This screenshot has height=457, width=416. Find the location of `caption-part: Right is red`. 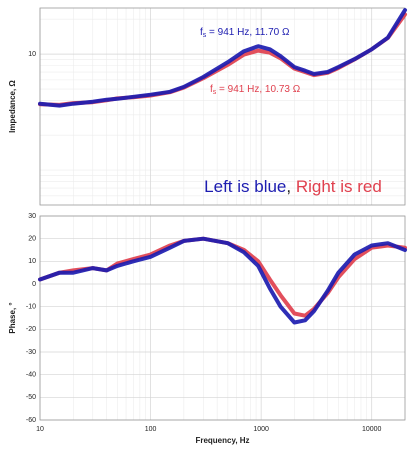

caption-part: Right is red is located at coordinates (339, 186).